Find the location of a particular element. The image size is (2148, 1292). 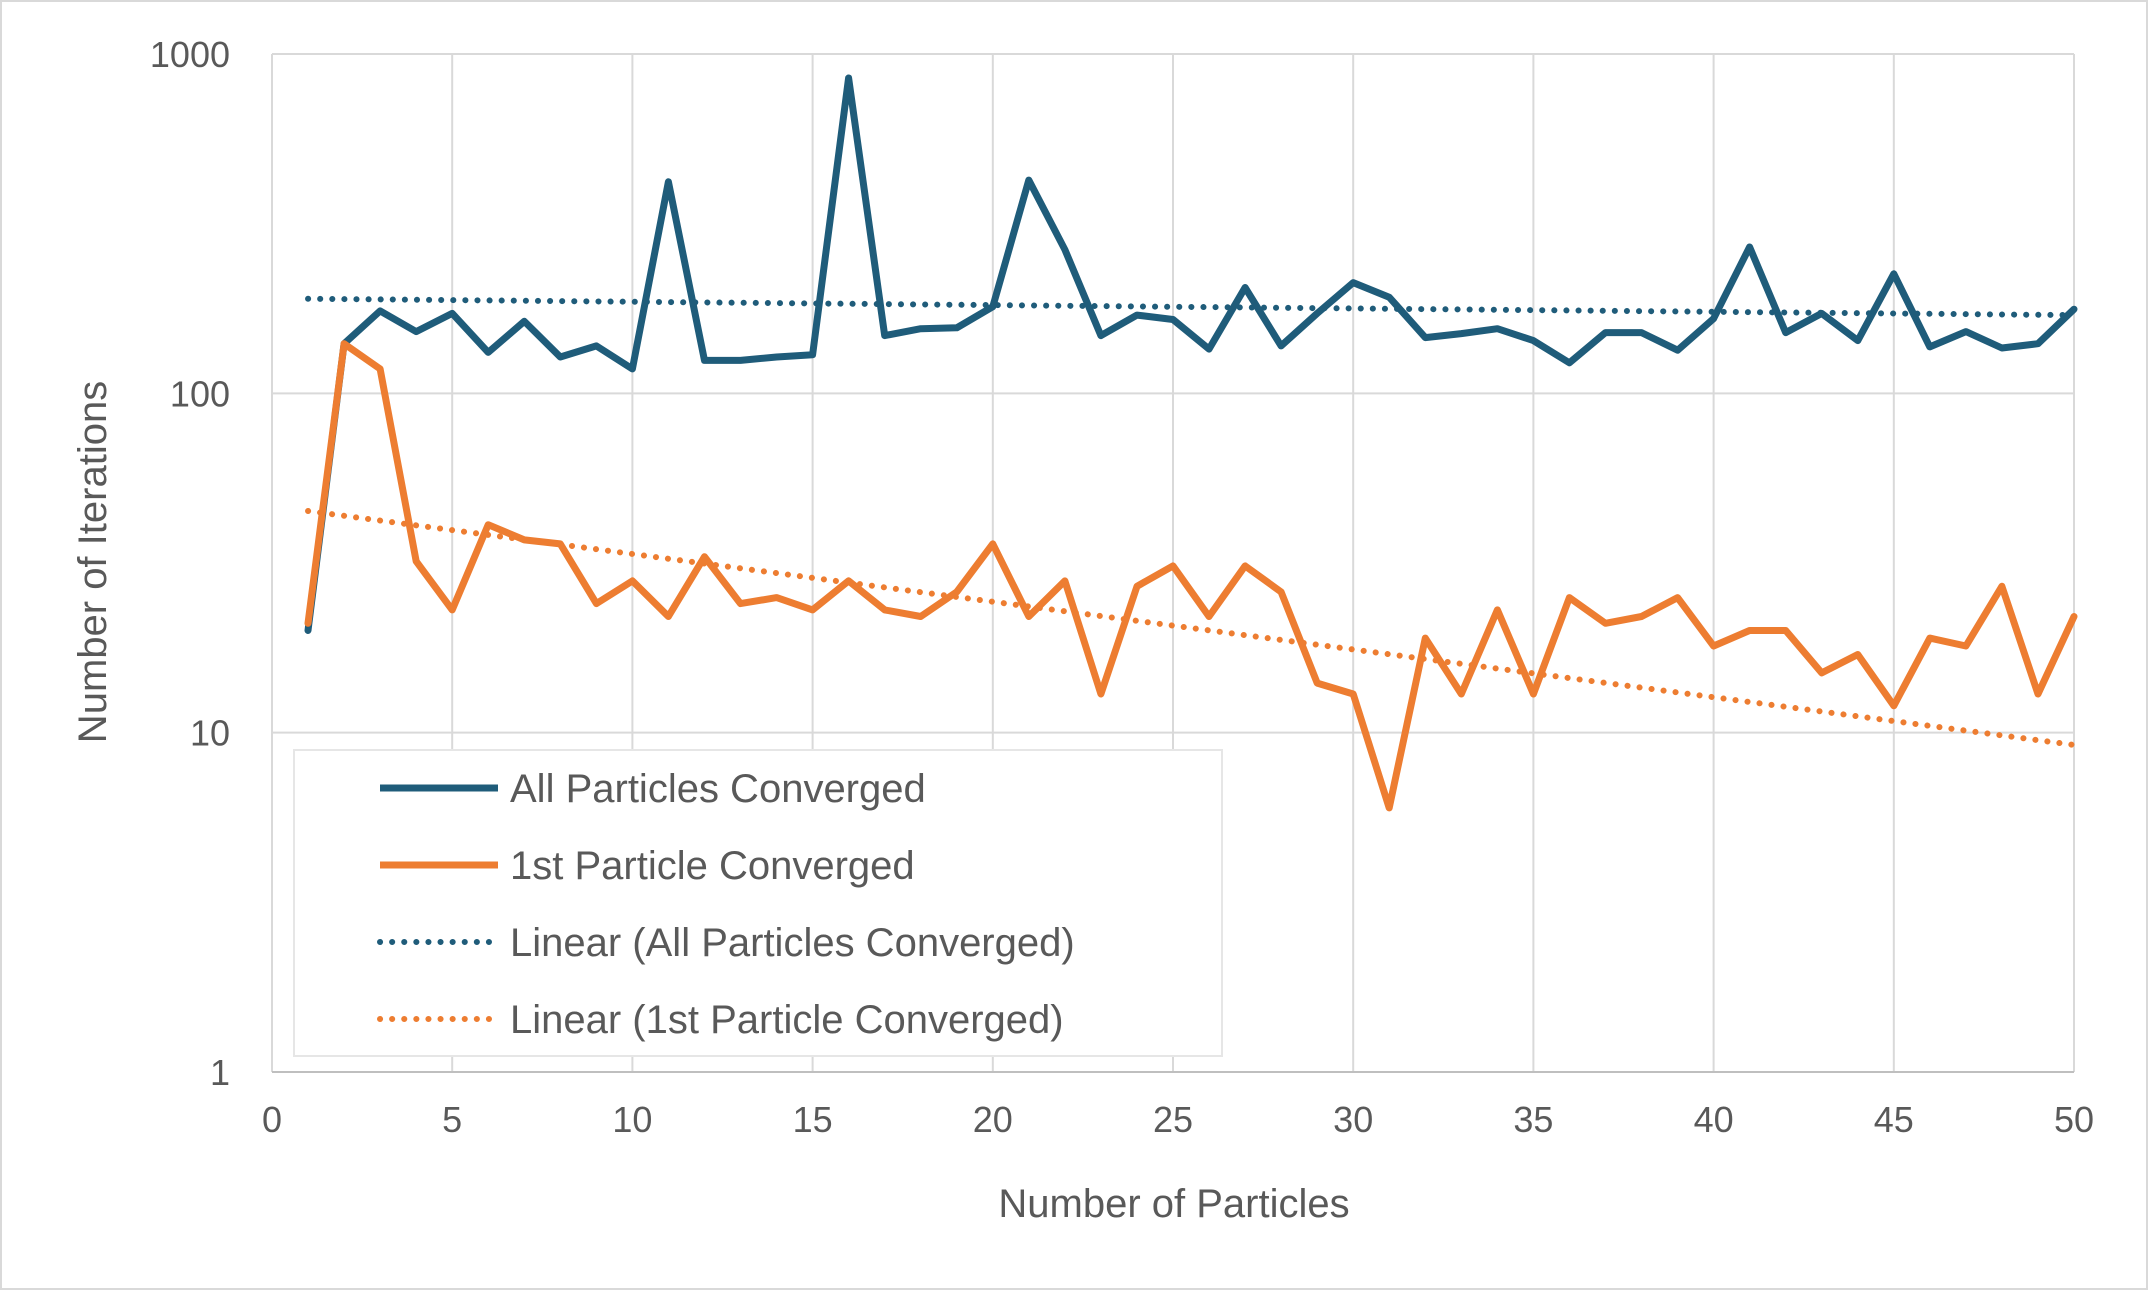

x-tick-label: 30 is located at coordinates (1353, 1119).